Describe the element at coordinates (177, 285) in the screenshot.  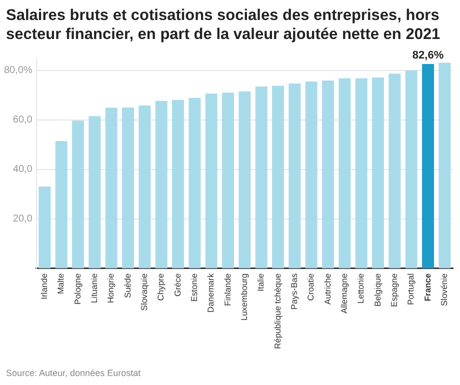
I see `x-tick-label: Grèce` at that location.